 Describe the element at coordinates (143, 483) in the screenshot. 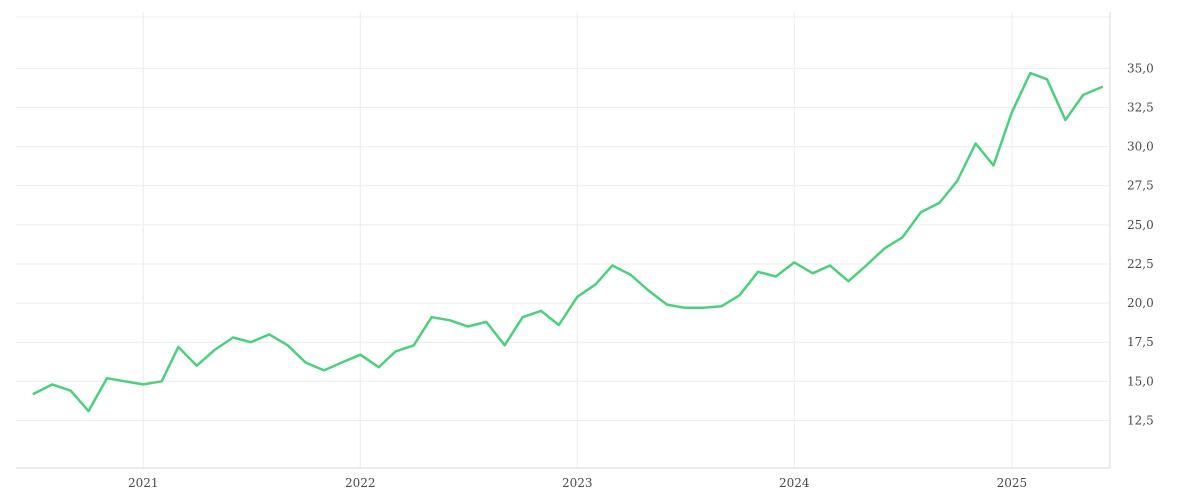

I see `x-tick-label: 2021` at that location.